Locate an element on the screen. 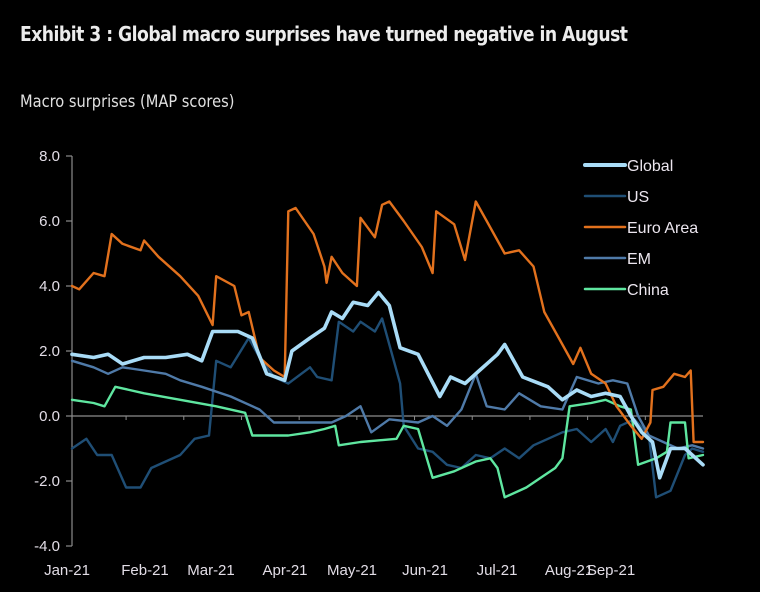 This screenshot has height=592, width=760. y-tick-label: 2.0 is located at coordinates (49, 351).